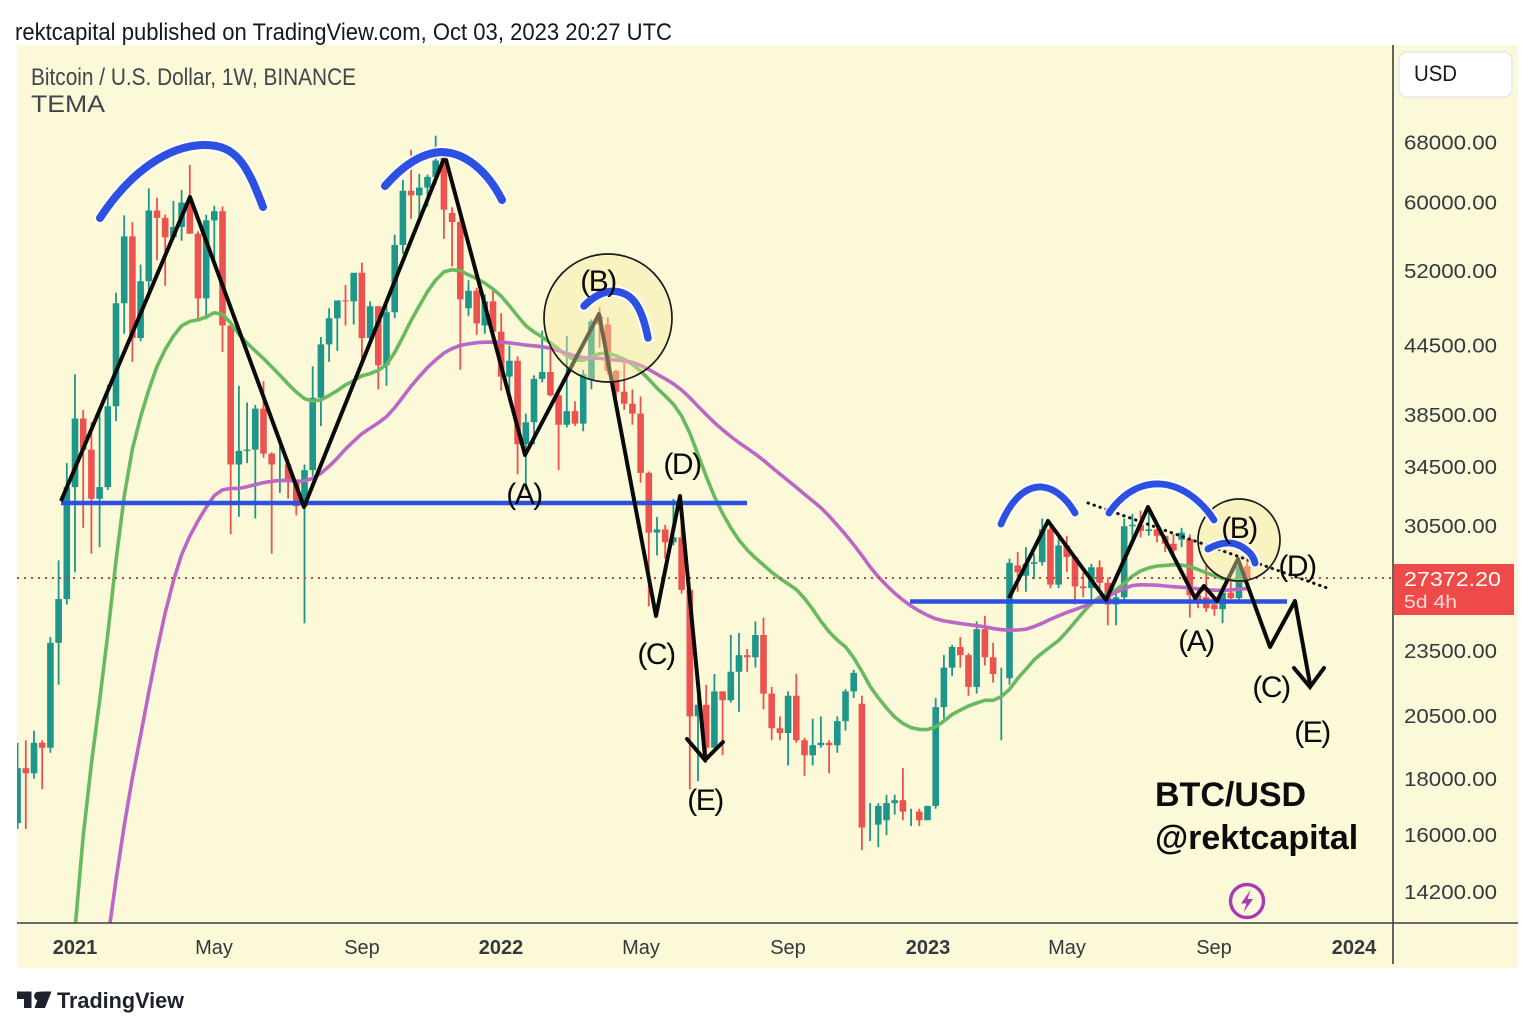 This screenshot has height=1031, width=1536. Describe the element at coordinates (1430, 602) in the screenshot. I see `svg-text: 5d 4h` at that location.